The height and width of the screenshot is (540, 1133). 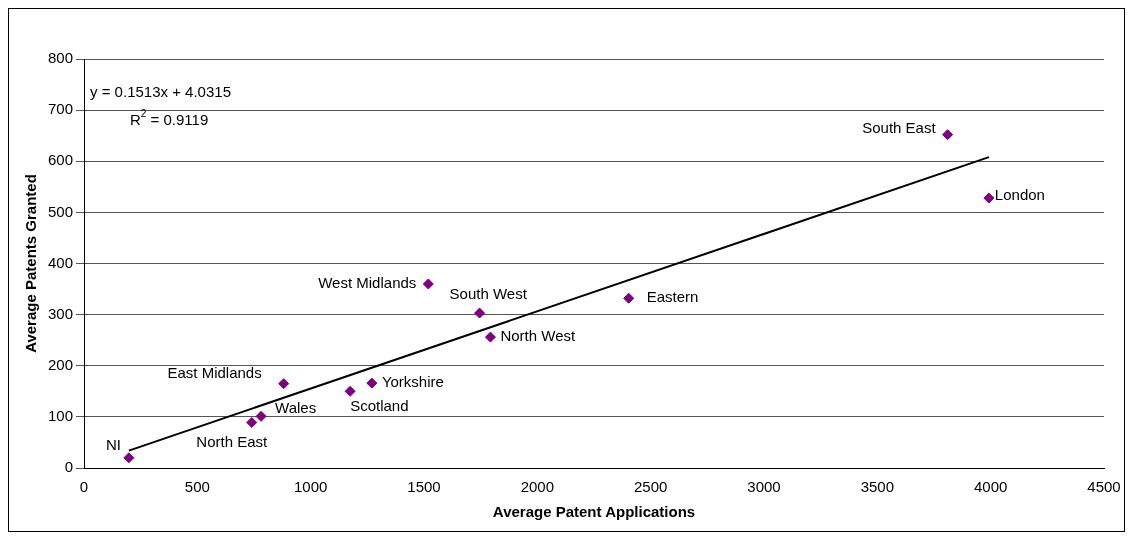 What do you see at coordinates (899, 127) in the screenshot?
I see `annotation: South East` at bounding box center [899, 127].